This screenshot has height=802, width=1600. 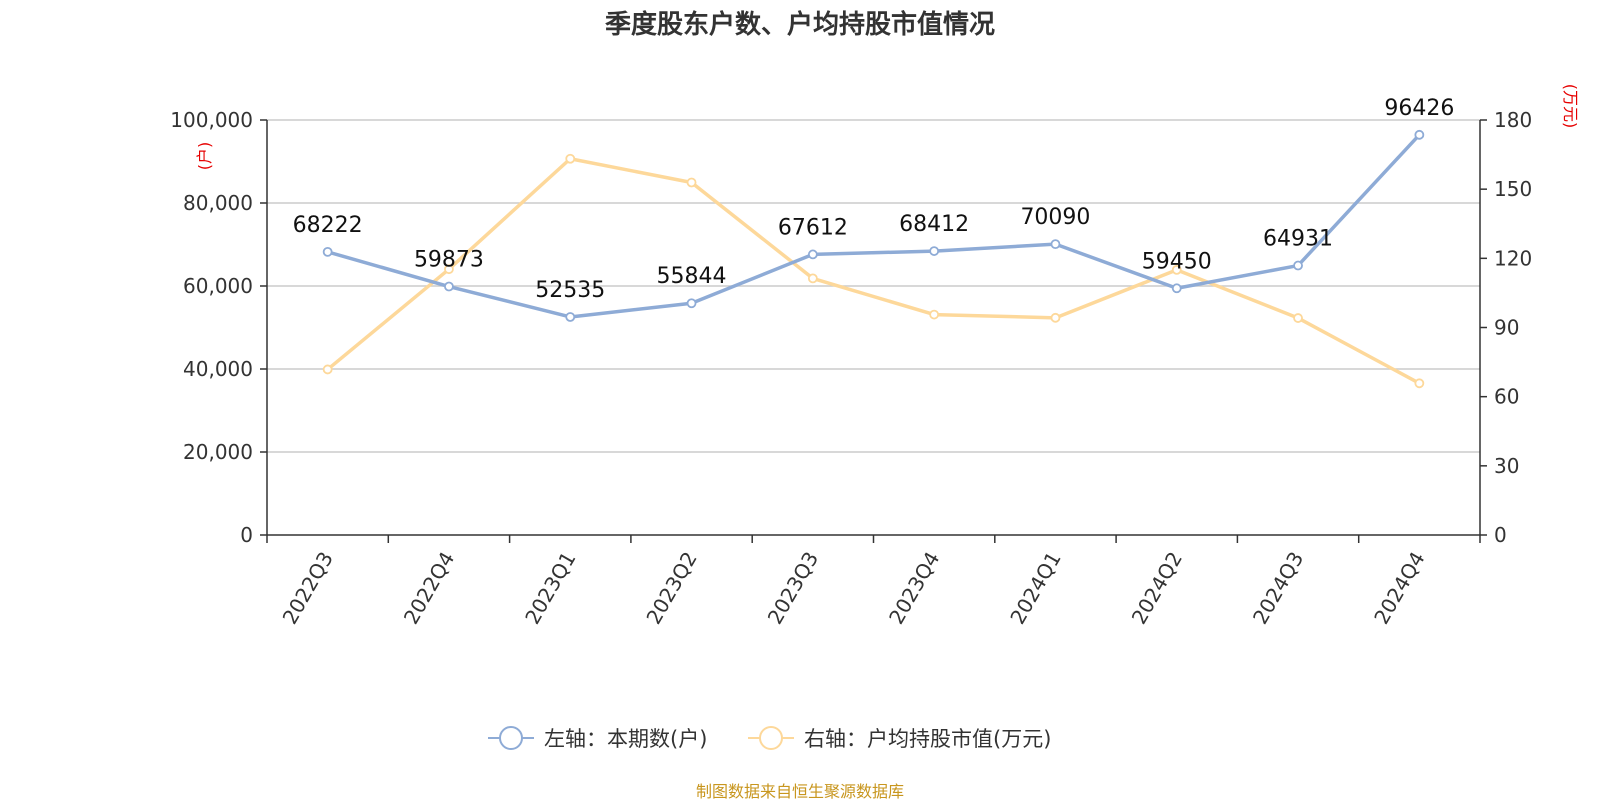 I want to click on x-axis-tick-label: 2024Q4, so click(x=1399, y=588).